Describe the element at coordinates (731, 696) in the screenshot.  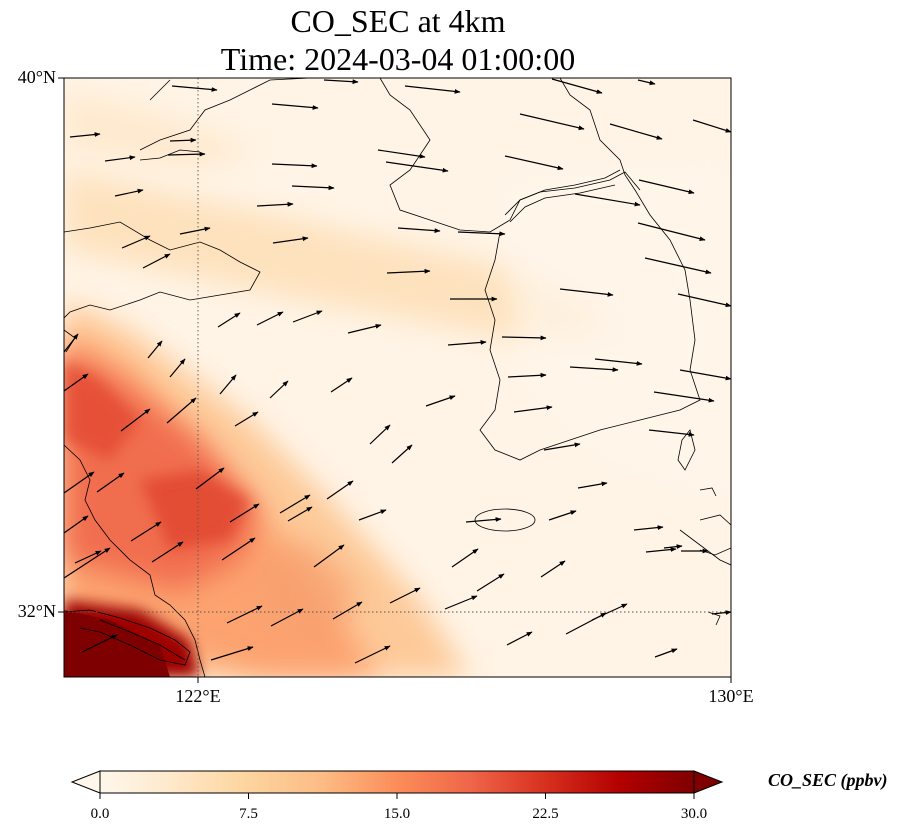
I see `lon-label-130e: 130°E` at that location.